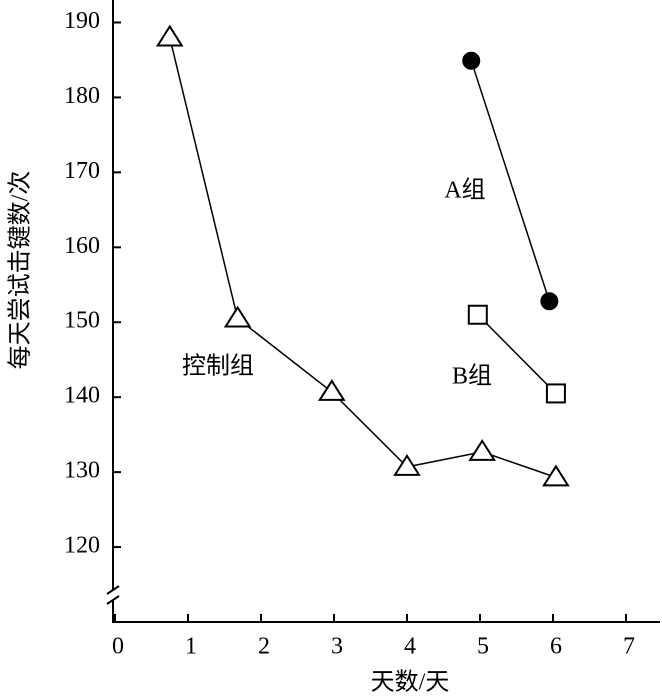 This screenshot has height=698, width=662. I want to click on y-tick-label: 130, so click(82, 471).